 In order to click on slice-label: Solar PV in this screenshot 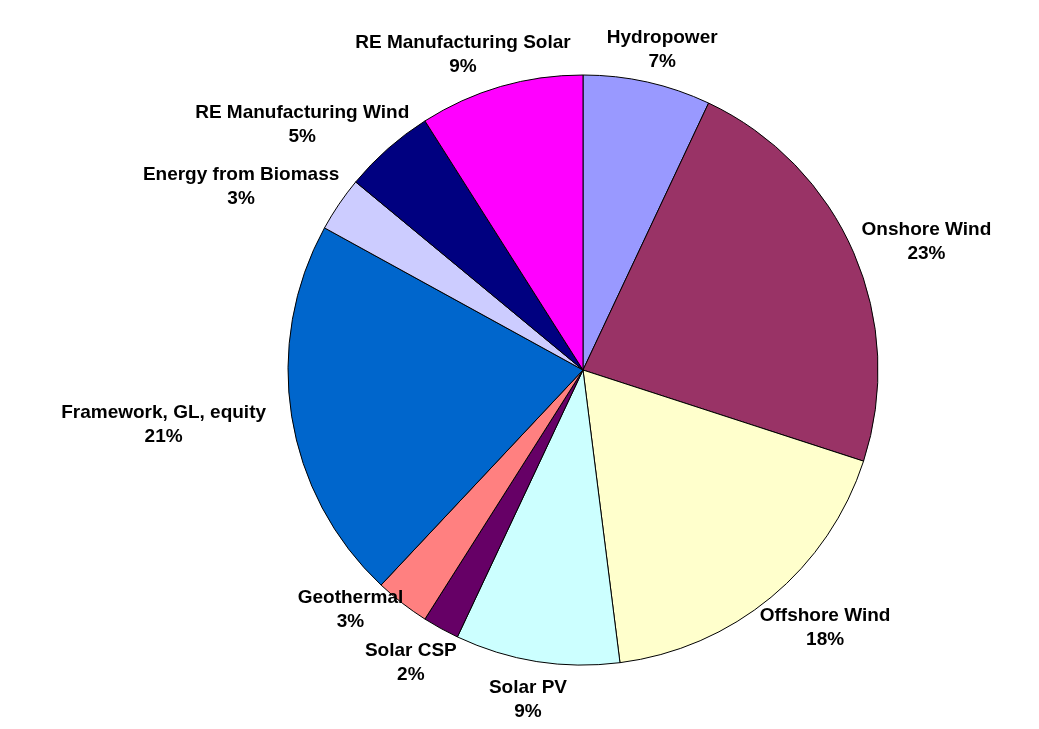, I will do `click(528, 686)`.